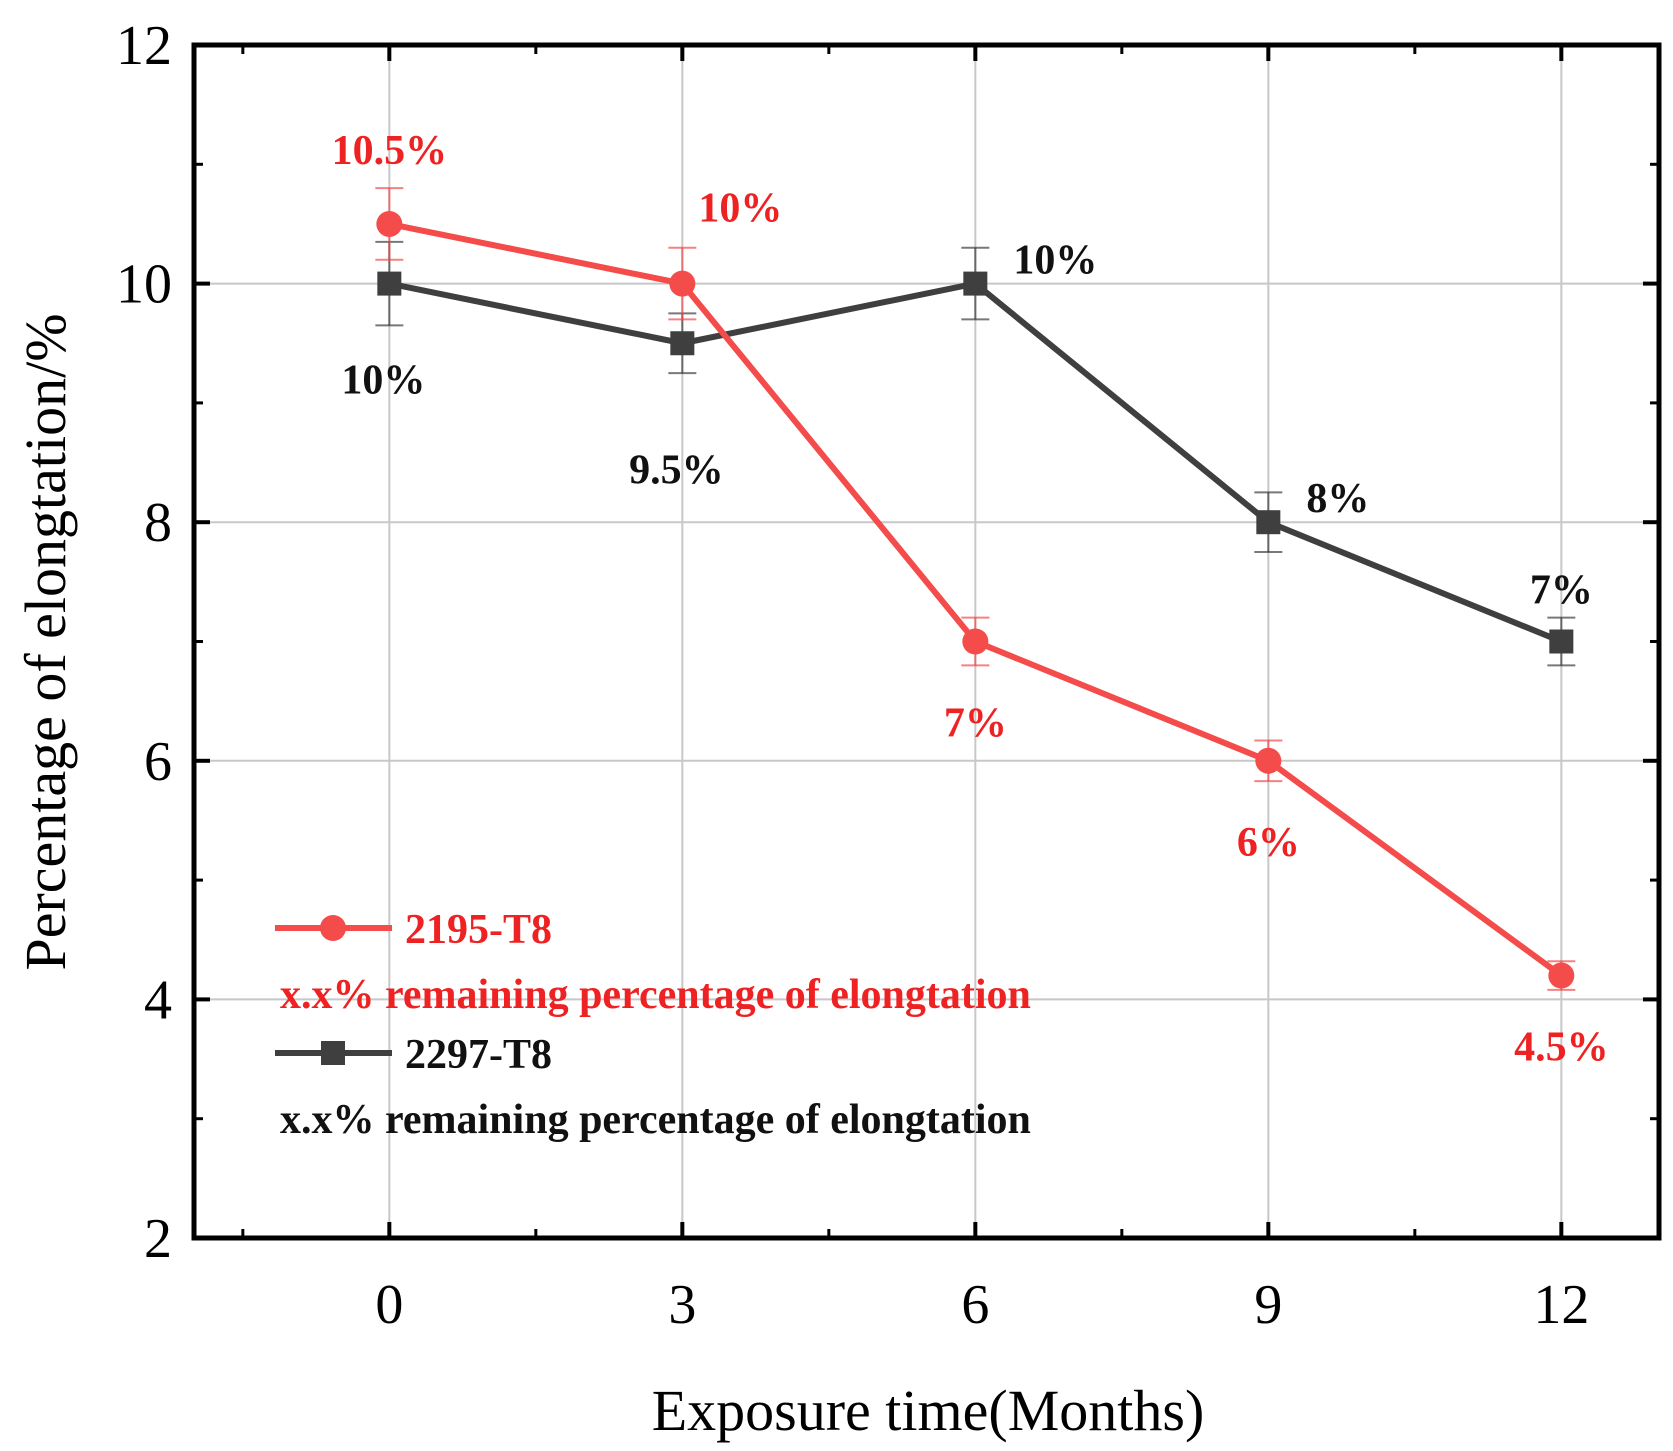 The width and height of the screenshot is (1673, 1451). I want to click on x-tick-label: 0, so click(389, 1305).